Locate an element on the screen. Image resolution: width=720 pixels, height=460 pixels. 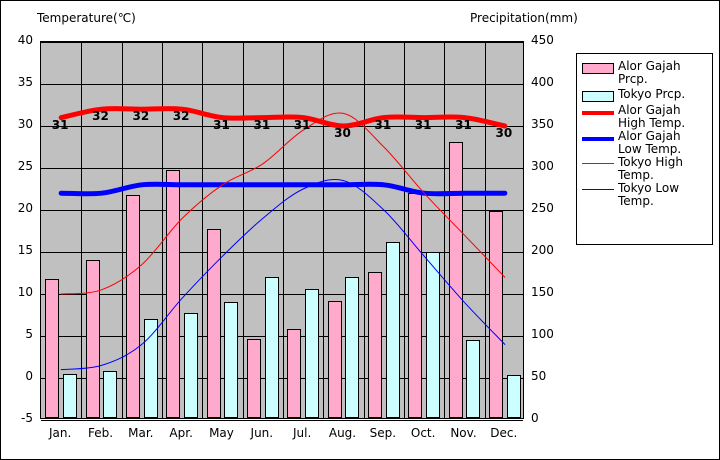
x-axis-tick-label: Aug. is located at coordinates (342, 433).